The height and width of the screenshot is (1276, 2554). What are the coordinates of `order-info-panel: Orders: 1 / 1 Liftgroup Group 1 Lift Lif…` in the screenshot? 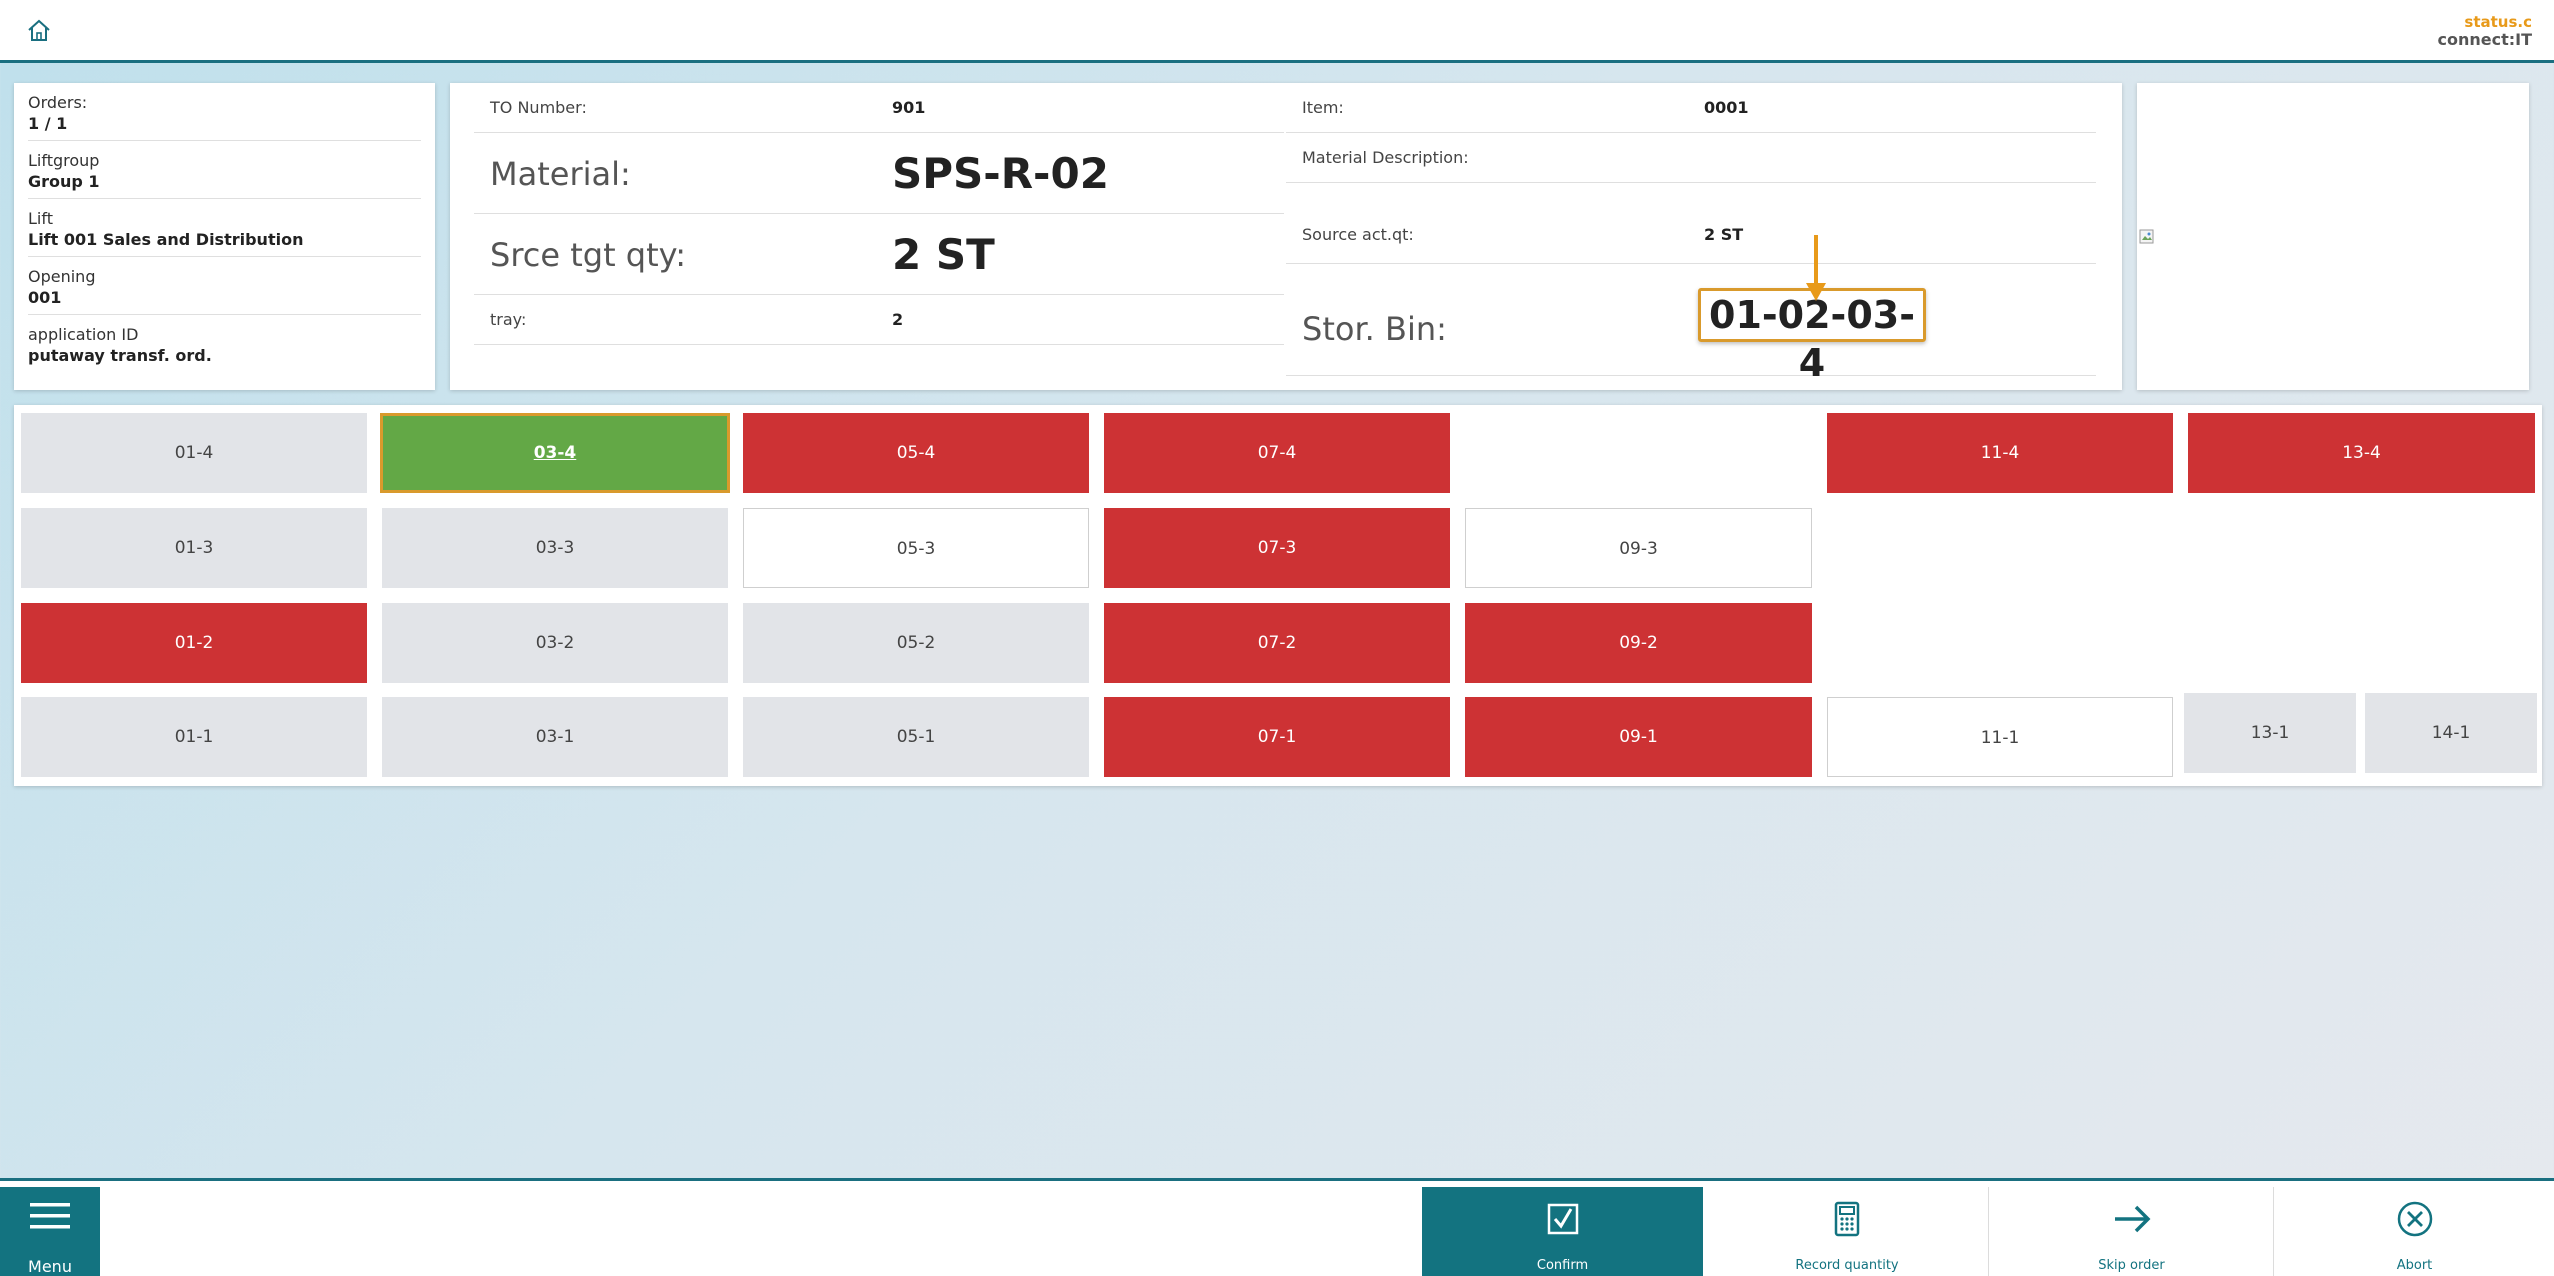 It's located at (224, 236).